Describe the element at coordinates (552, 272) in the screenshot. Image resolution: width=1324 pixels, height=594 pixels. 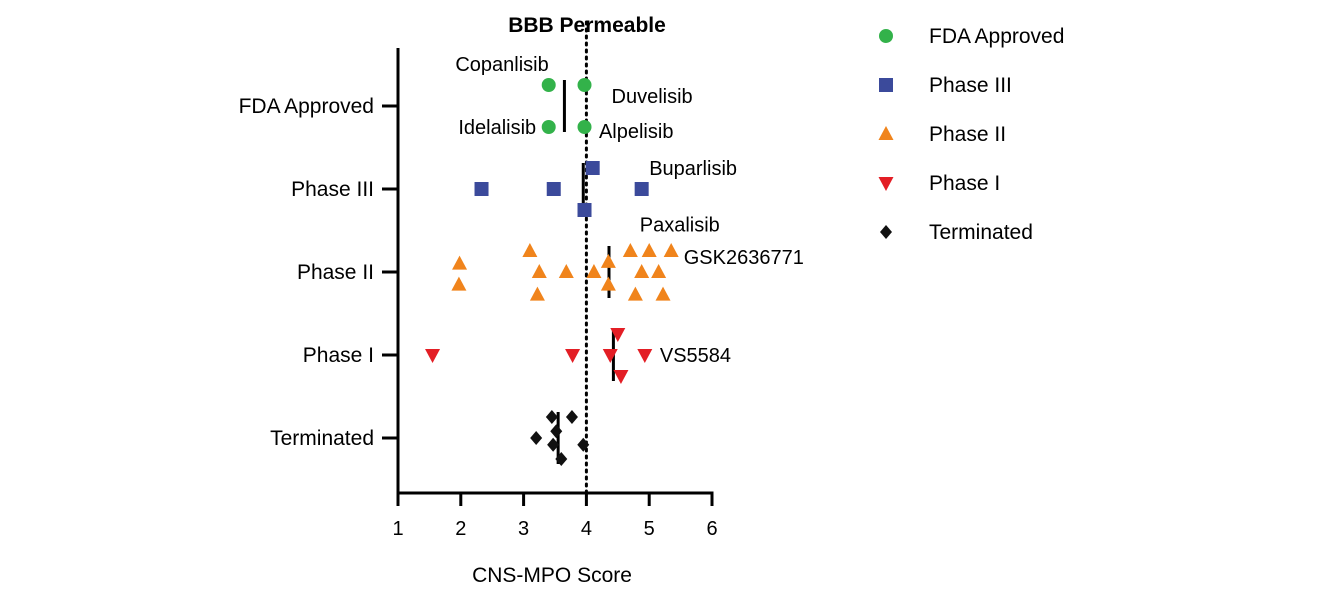
I see `point-layer` at that location.